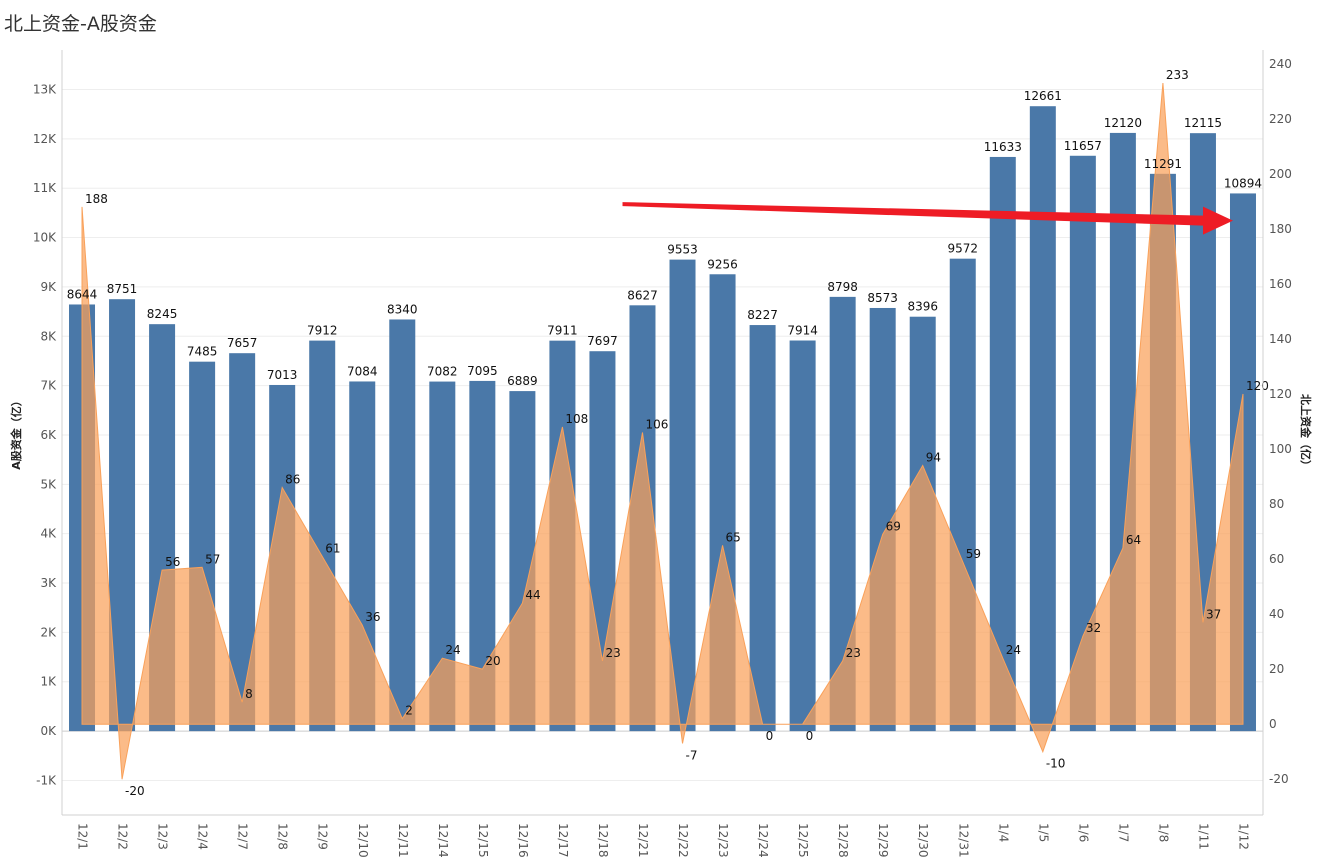 Image resolution: width=1318 pixels, height=857 pixels. I want to click on left-tick-label: 7K, so click(48, 386).